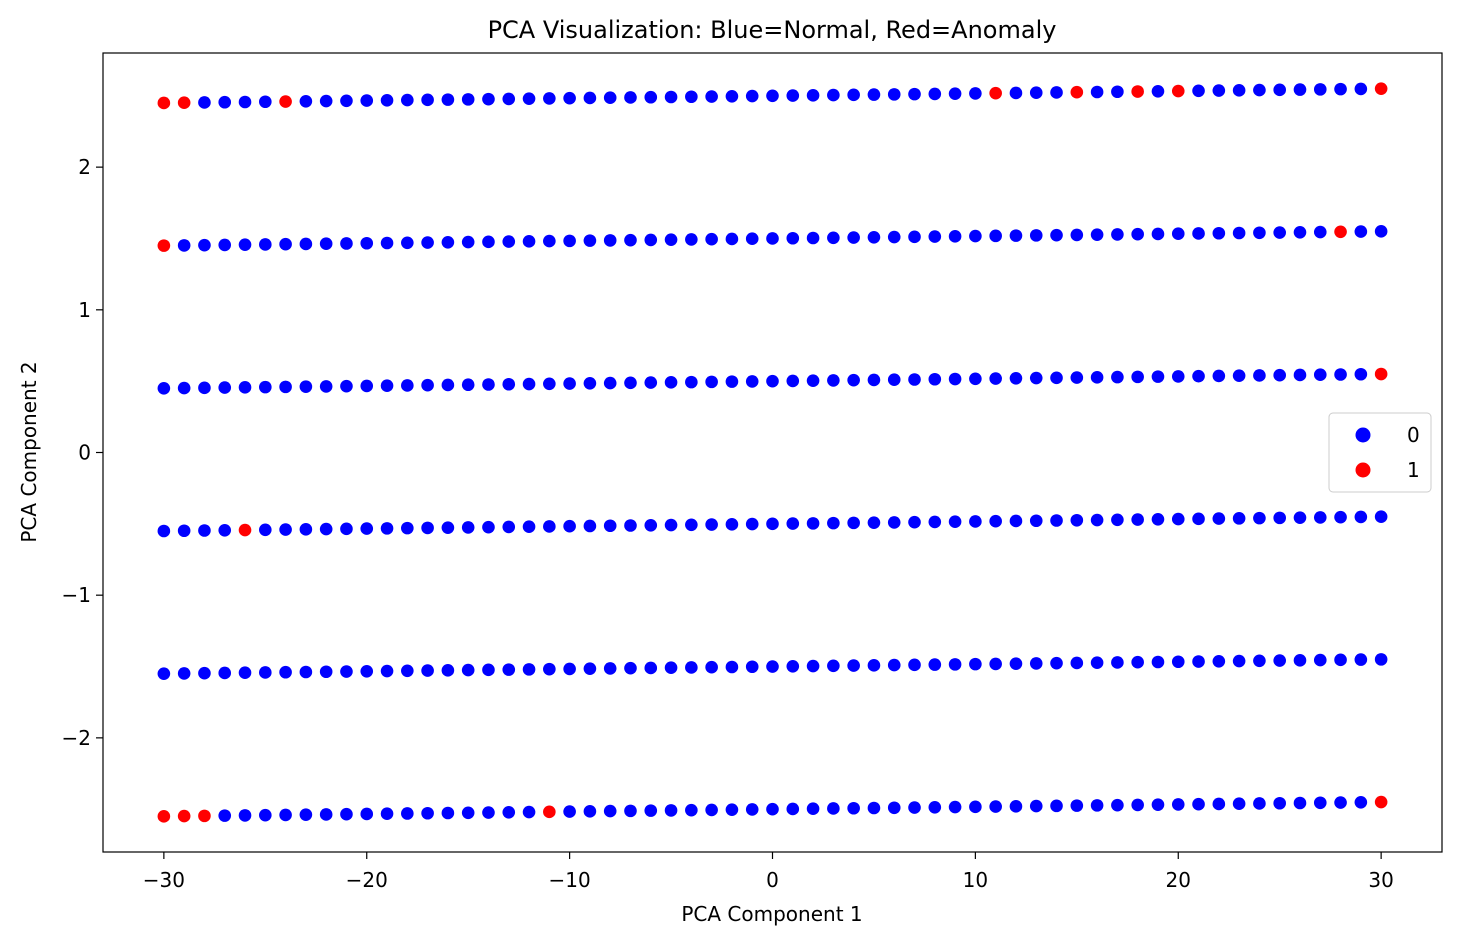  What do you see at coordinates (29, 451) in the screenshot?
I see `y-axis-label: PCA Component 2` at bounding box center [29, 451].